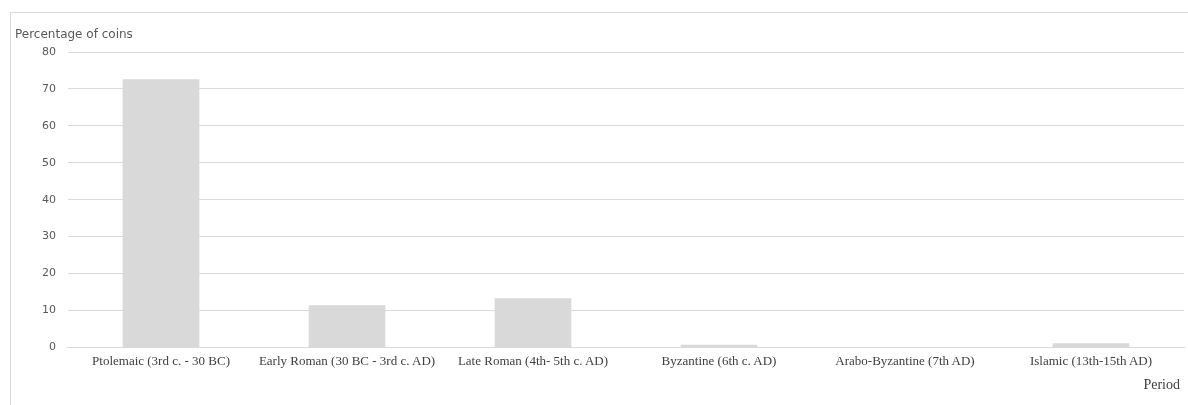  Describe the element at coordinates (52, 347) in the screenshot. I see `y-tick-label: 0` at that location.